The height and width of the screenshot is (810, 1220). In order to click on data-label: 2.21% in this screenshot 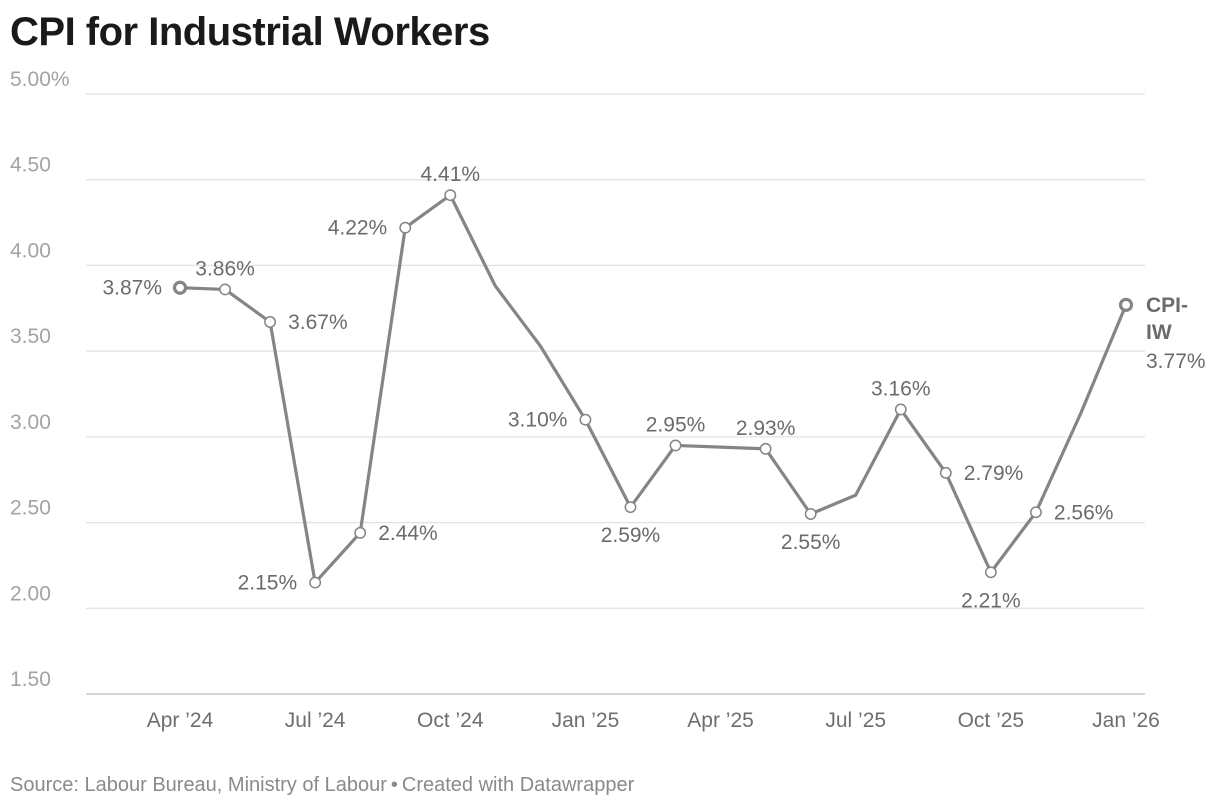, I will do `click(991, 600)`.